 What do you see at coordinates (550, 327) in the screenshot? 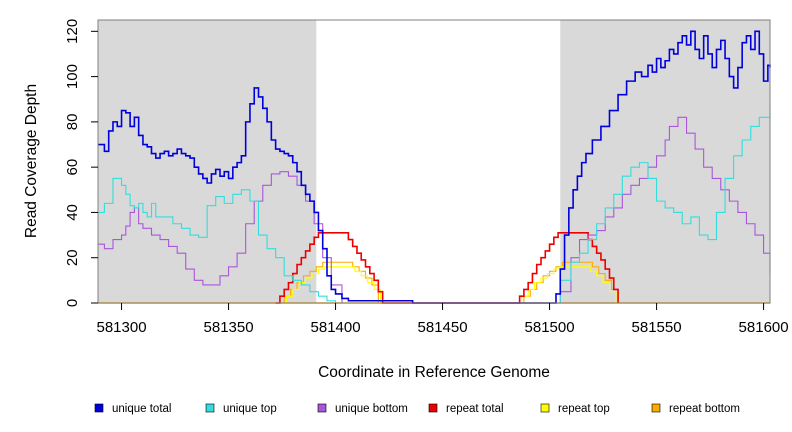
I see `x-tick-label: 581500` at bounding box center [550, 327].